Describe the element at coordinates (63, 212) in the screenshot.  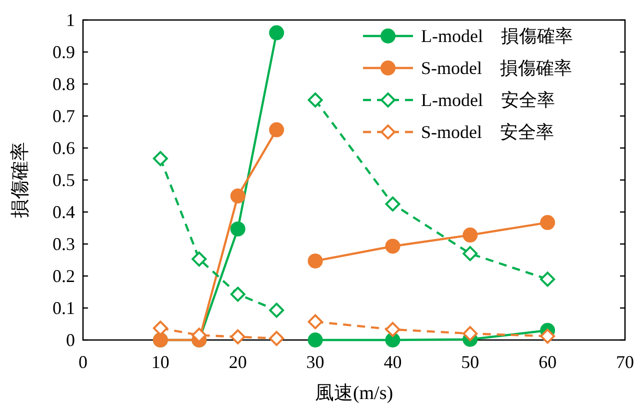
I see `y-tick-label: 0.4` at that location.